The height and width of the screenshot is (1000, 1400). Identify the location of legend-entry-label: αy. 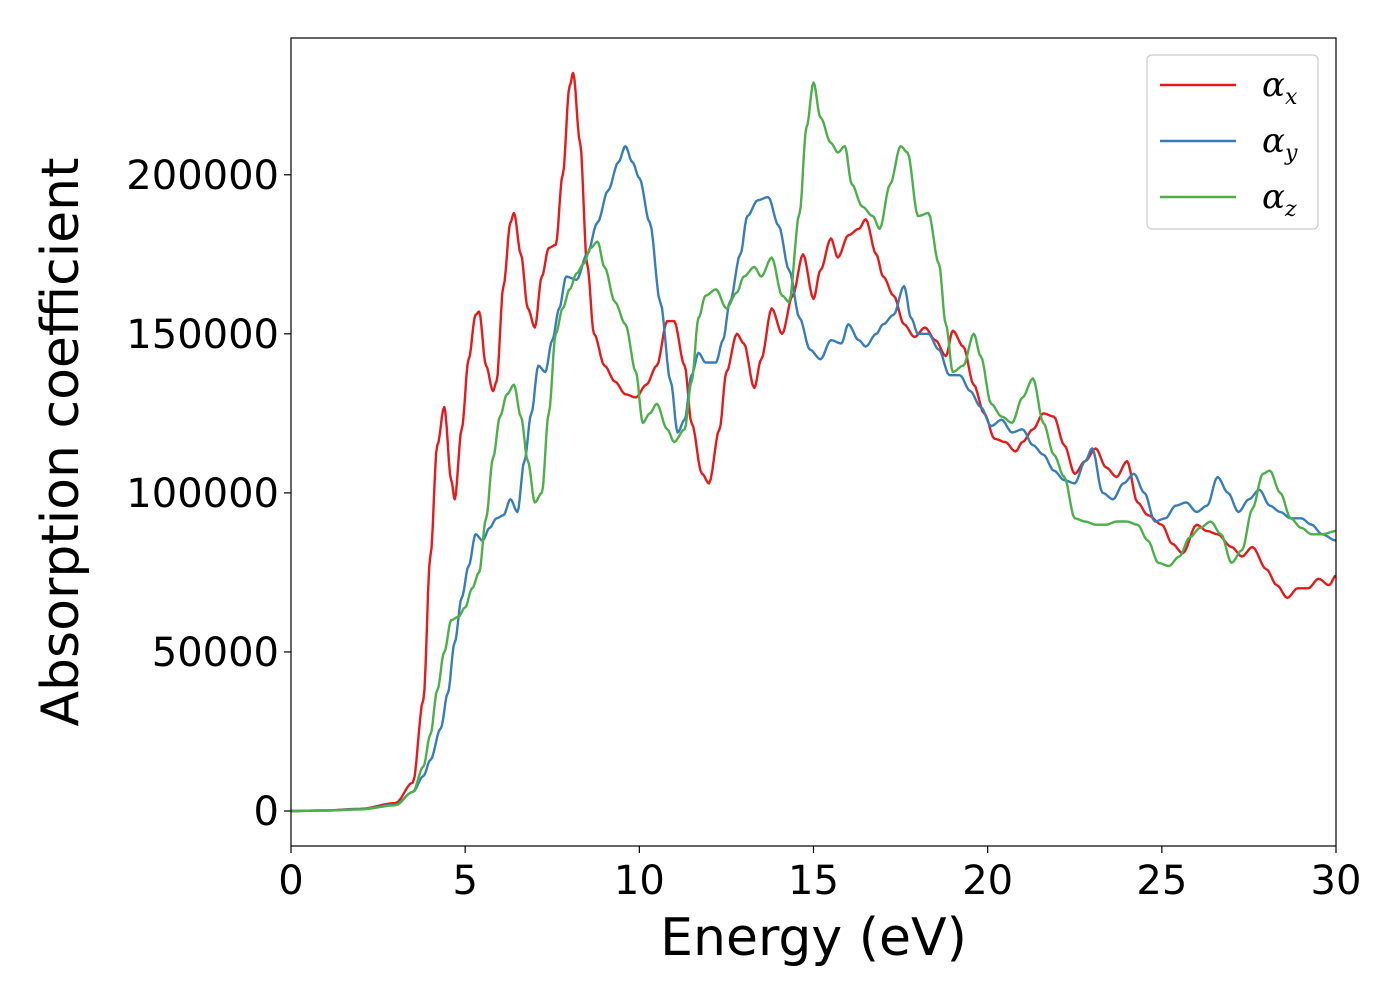
(1280, 143).